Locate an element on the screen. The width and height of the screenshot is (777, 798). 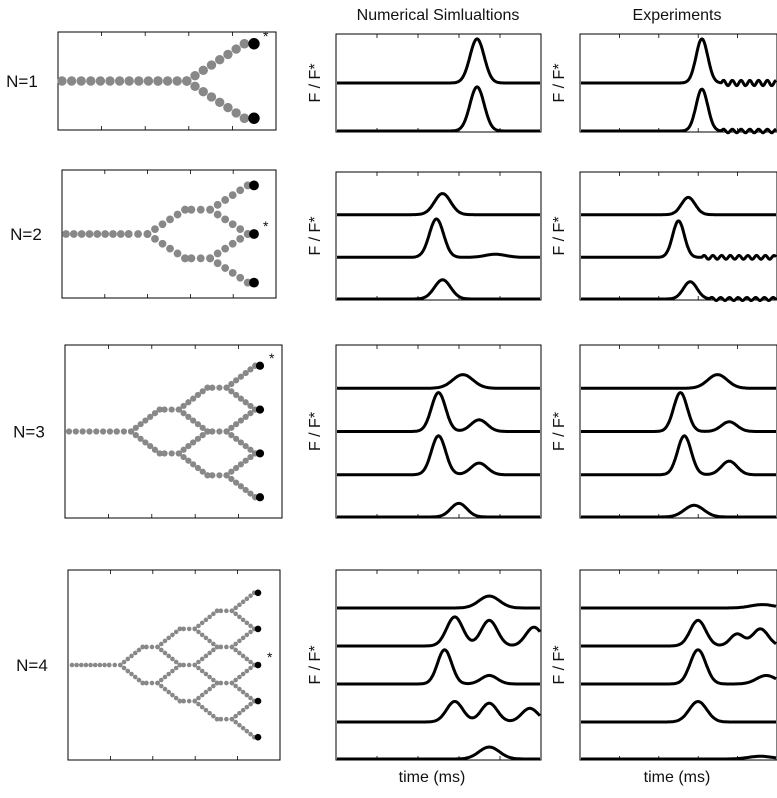
tree-panel-1-star-marker: * is located at coordinates (266, 36).